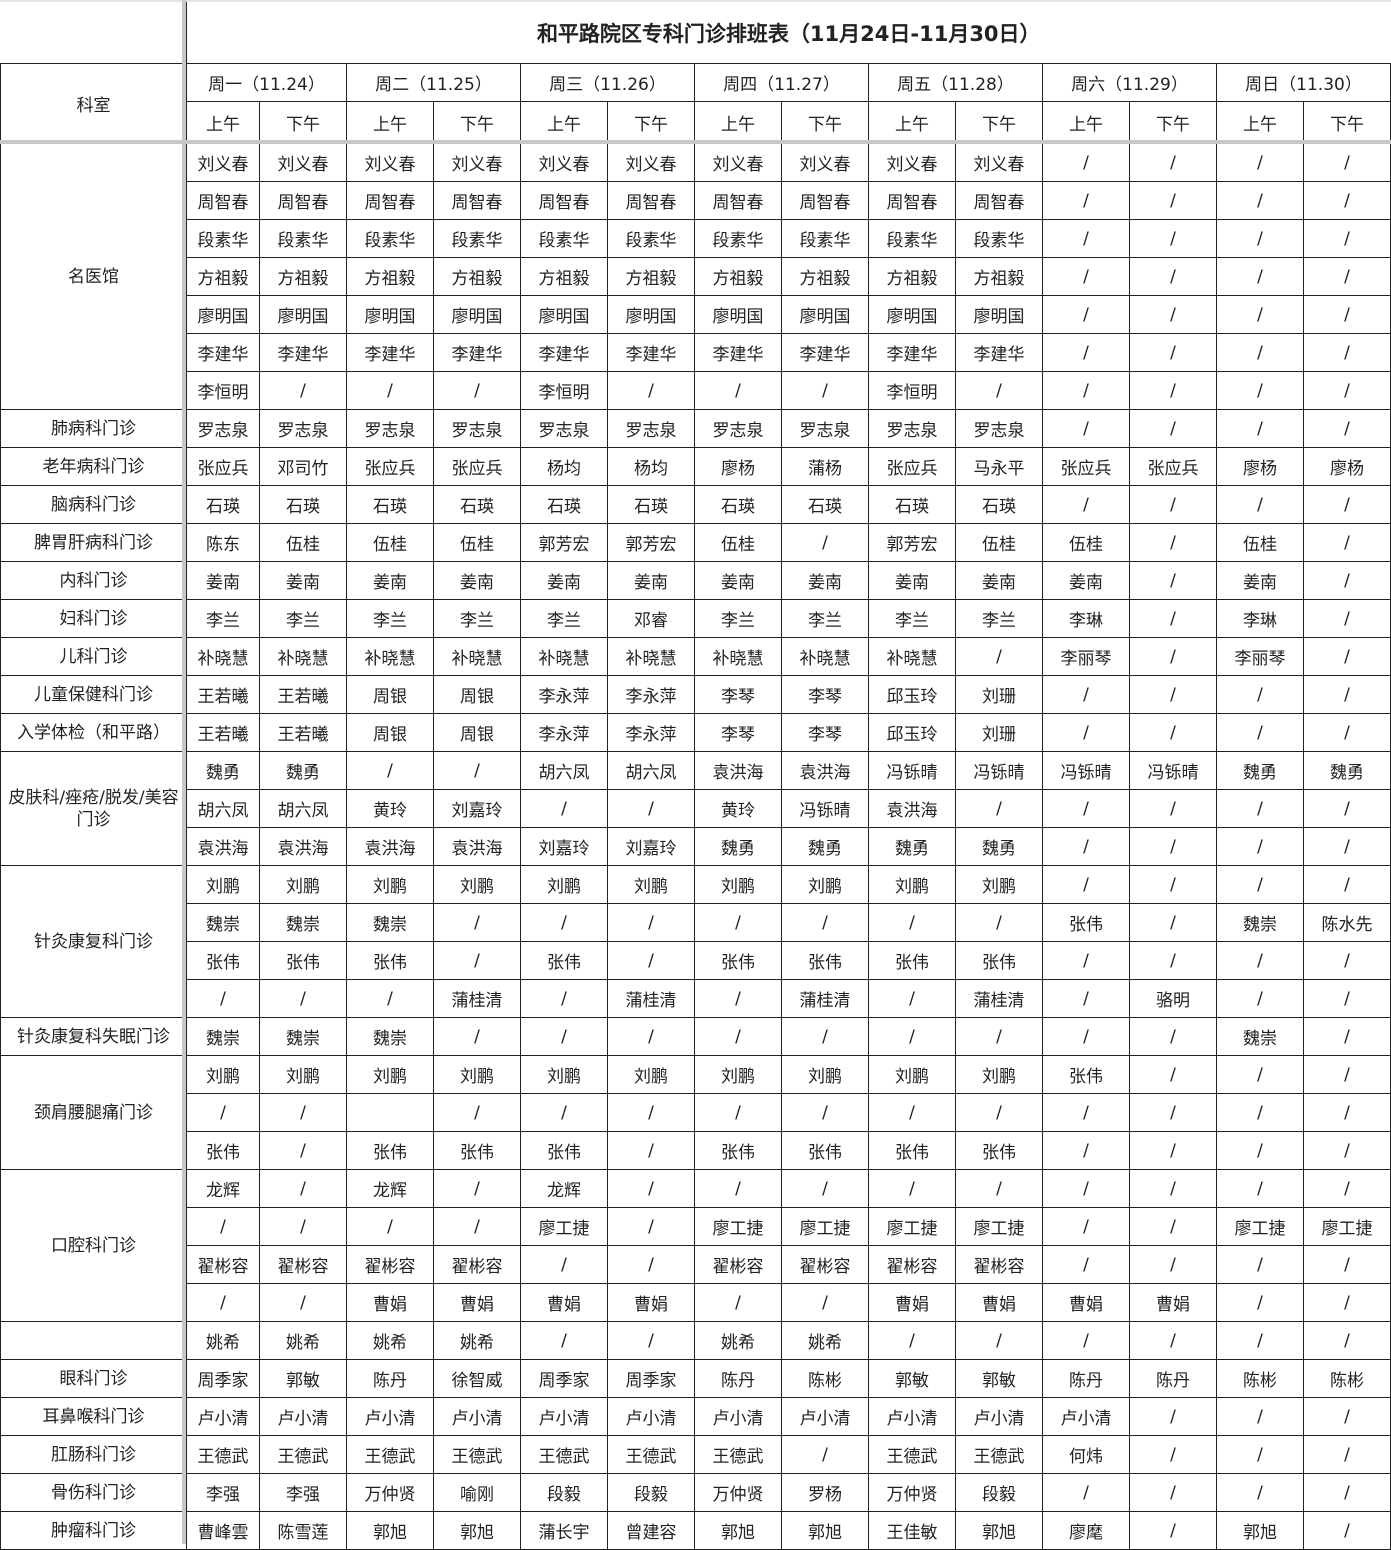 The width and height of the screenshot is (1391, 1550). Describe the element at coordinates (93, 1112) in the screenshot. I see `department-cell: 颈肩腰腿痛门诊` at that location.